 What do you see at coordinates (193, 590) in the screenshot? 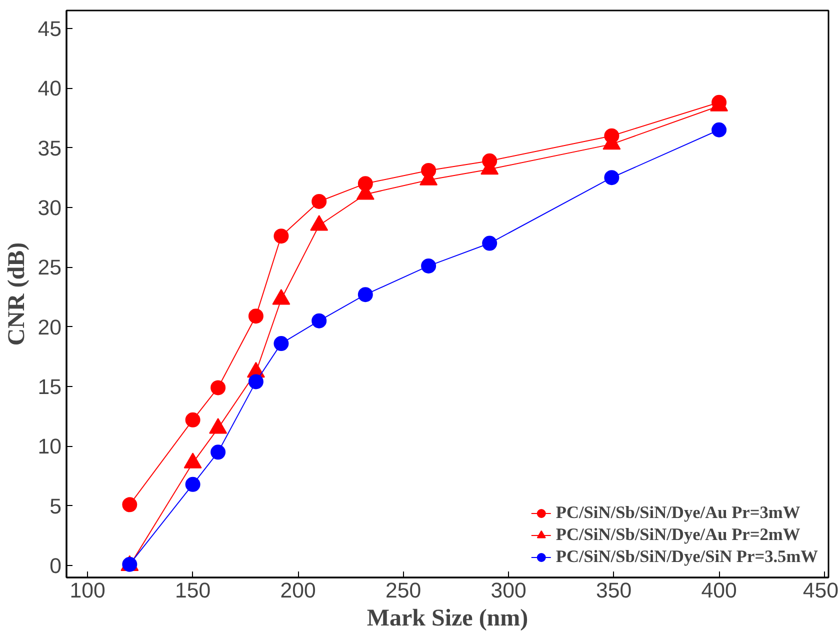
I see `x-tick-label: 150` at bounding box center [193, 590].